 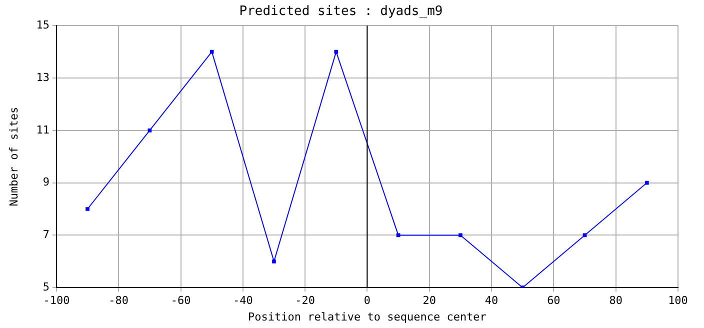 I want to click on y-tick-label: 11, so click(x=43, y=129).